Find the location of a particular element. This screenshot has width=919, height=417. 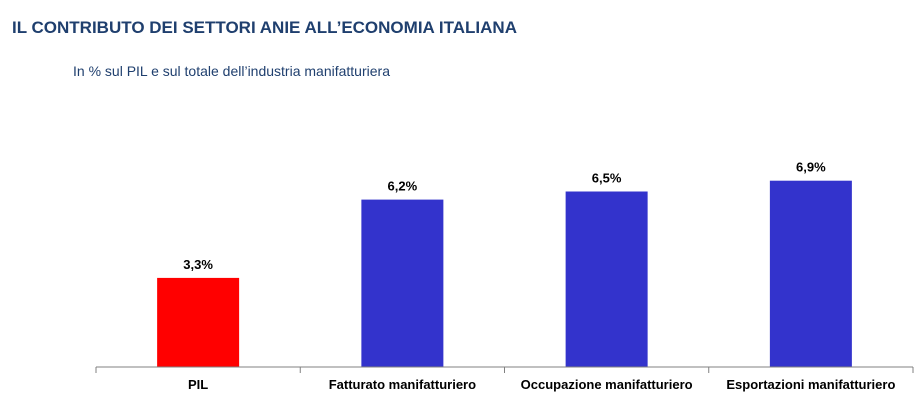

category-label: PIL is located at coordinates (198, 384).